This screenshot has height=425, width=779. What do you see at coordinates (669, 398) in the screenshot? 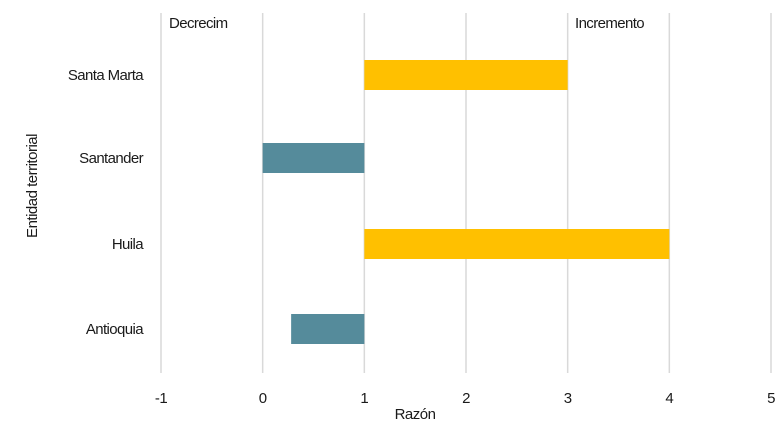
I see `x-tick-label: 4` at bounding box center [669, 398].